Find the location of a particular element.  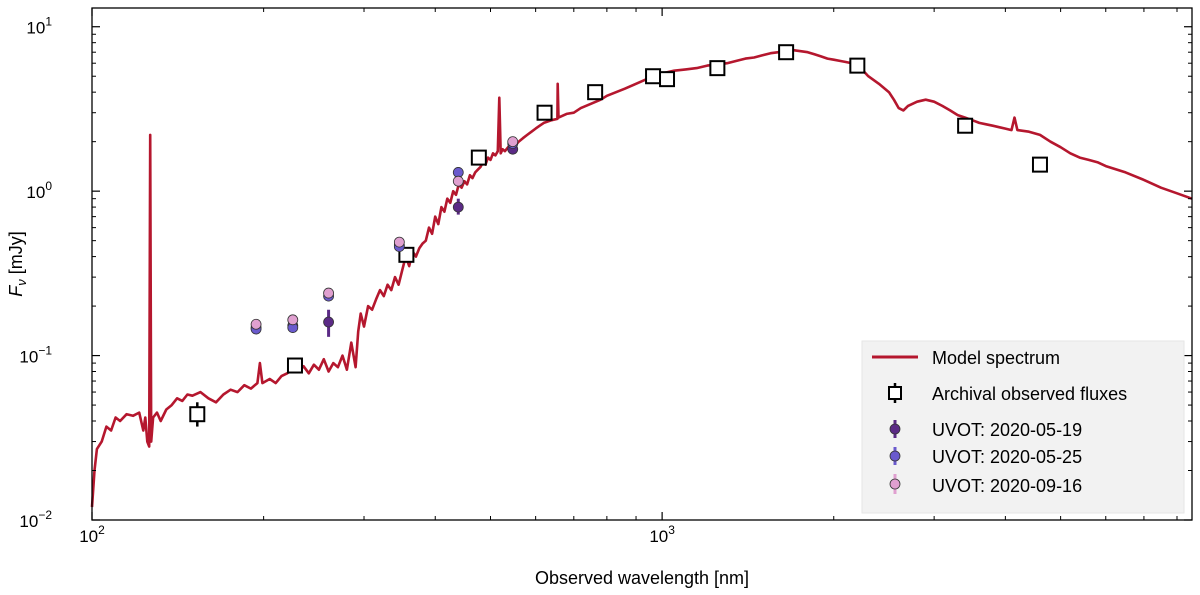

y-axis-label: Fν [mJy] is located at coordinates (17, 264).